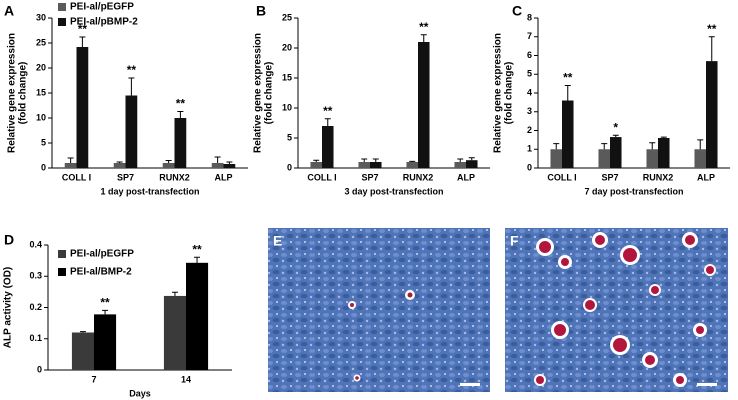 The image size is (738, 400). Describe the element at coordinates (41, 17) in the screenshot. I see `y-tick-label: 30` at that location.